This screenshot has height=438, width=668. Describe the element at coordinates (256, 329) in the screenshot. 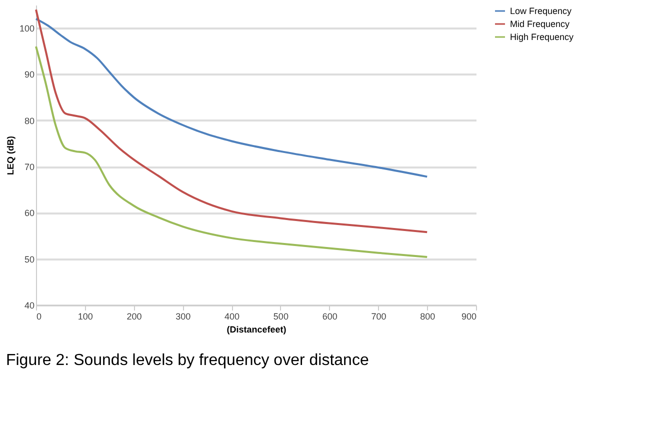

I see `x-axis-title: (Distancefeet)` at that location.